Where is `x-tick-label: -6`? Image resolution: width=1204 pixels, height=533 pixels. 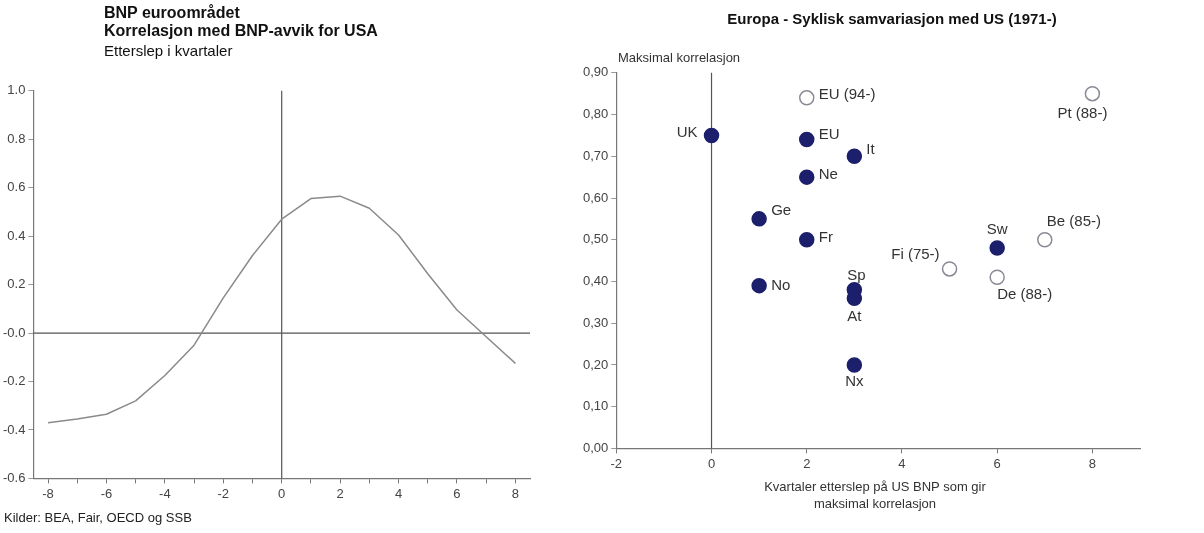
x-tick-label: -6 is located at coordinates (106, 493).